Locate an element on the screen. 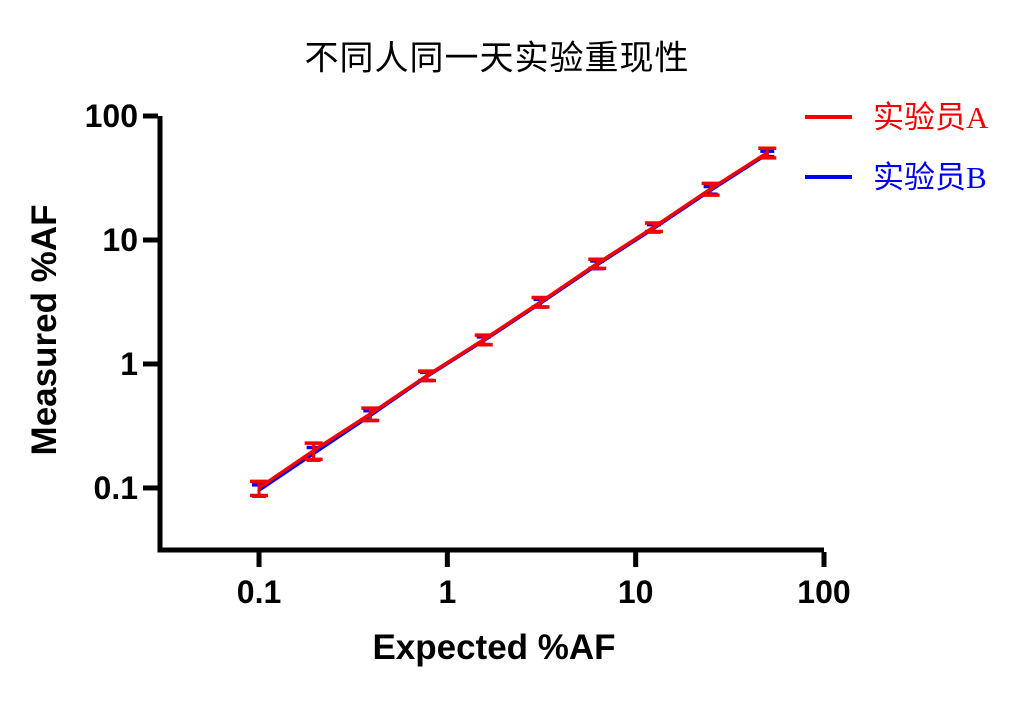 The width and height of the screenshot is (1036, 702). y-tick-label: 0.1 is located at coordinates (116, 488).